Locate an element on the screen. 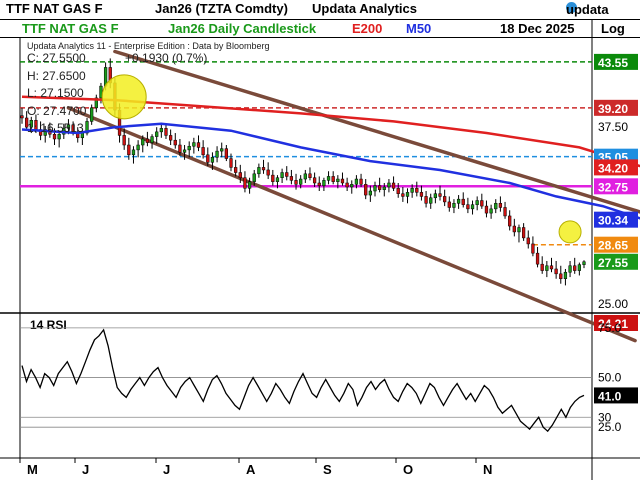  price-label-7: 27.55 is located at coordinates (613, 263).